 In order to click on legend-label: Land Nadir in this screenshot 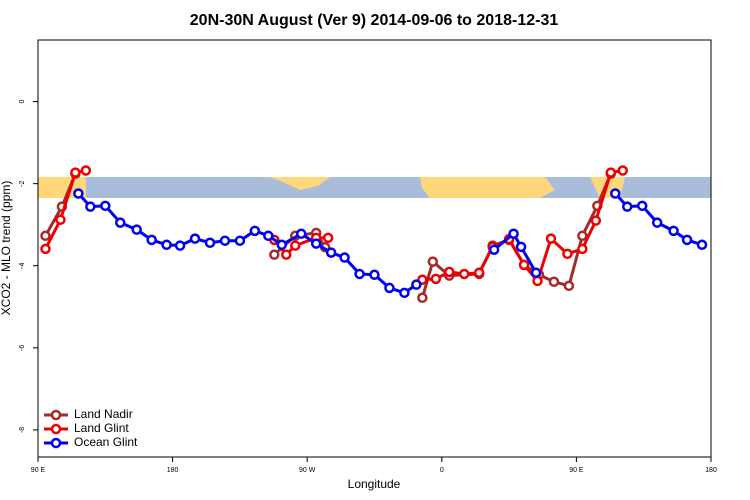, I will do `click(103, 414)`.